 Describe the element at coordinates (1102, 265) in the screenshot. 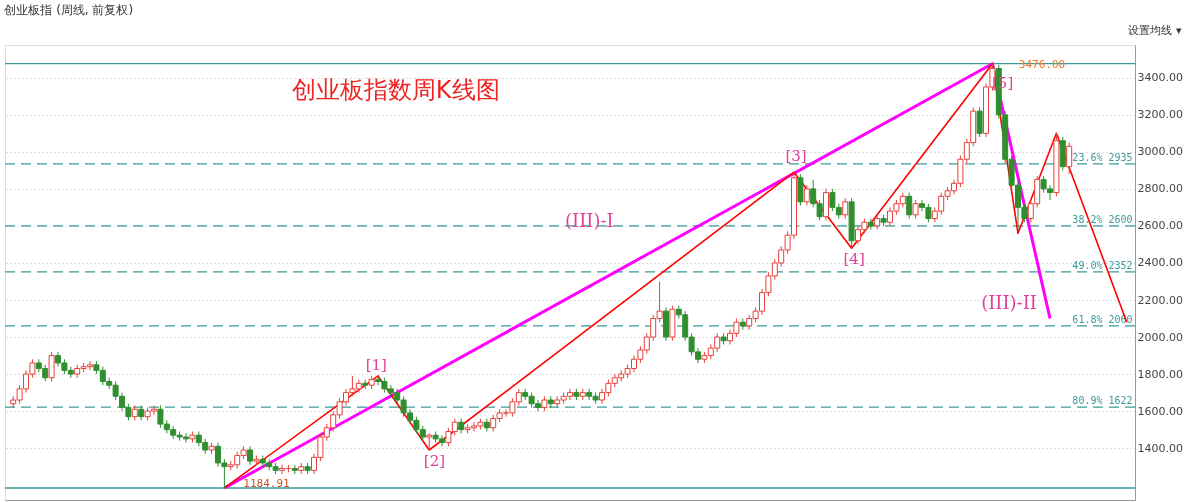

I see `ref-line-label: 49.0% 2352` at that location.